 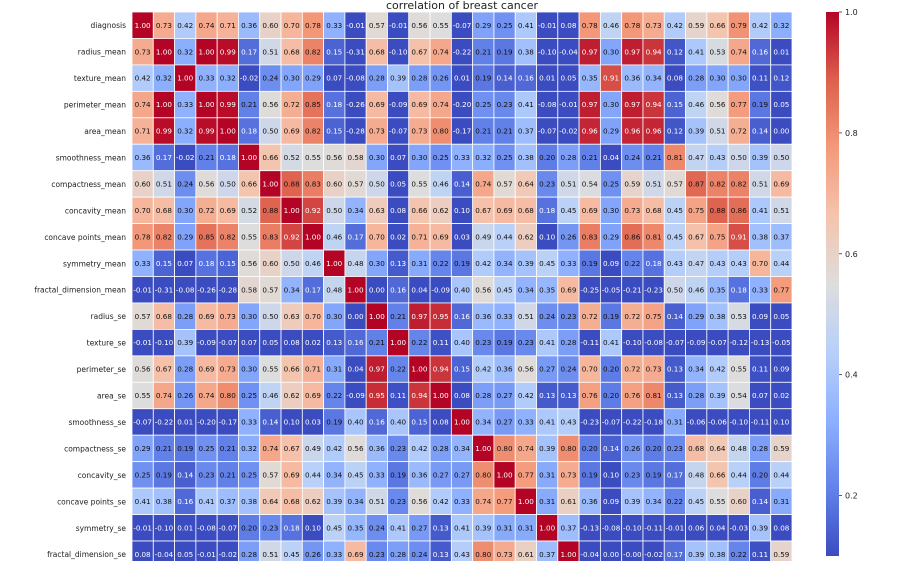 What do you see at coordinates (228, 25) in the screenshot?
I see `cell-value-label: 0.71` at bounding box center [228, 25].